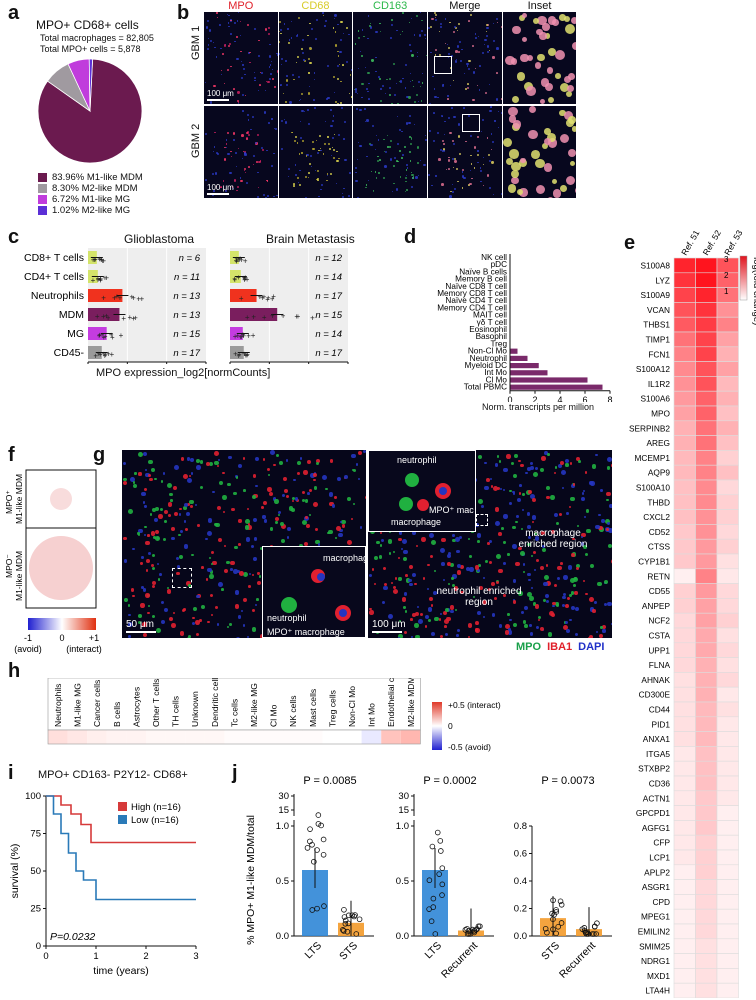  Describe the element at coordinates (159, 239) in the screenshot. I see `c-title-gbm: Glioblastoma` at that location.